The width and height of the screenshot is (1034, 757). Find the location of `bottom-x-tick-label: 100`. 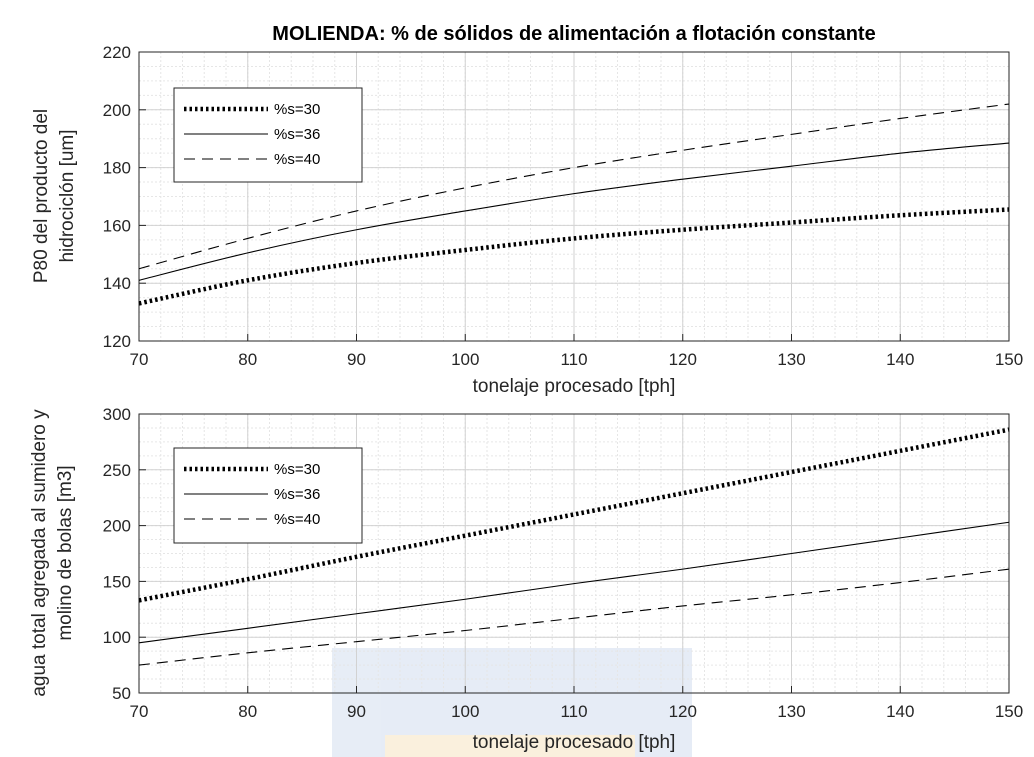

bottom-x-tick-label: 100 is located at coordinates (465, 711).